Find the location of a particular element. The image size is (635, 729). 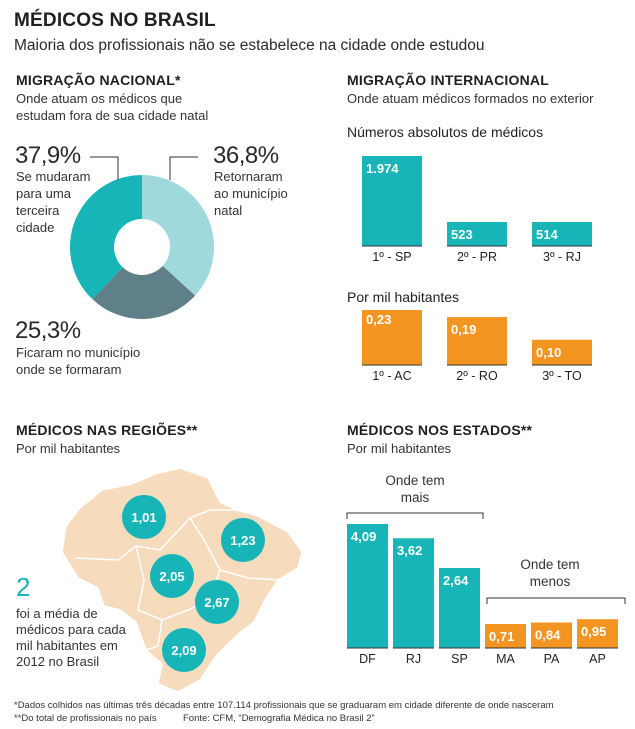

bar-category-3: SP is located at coordinates (459, 659).